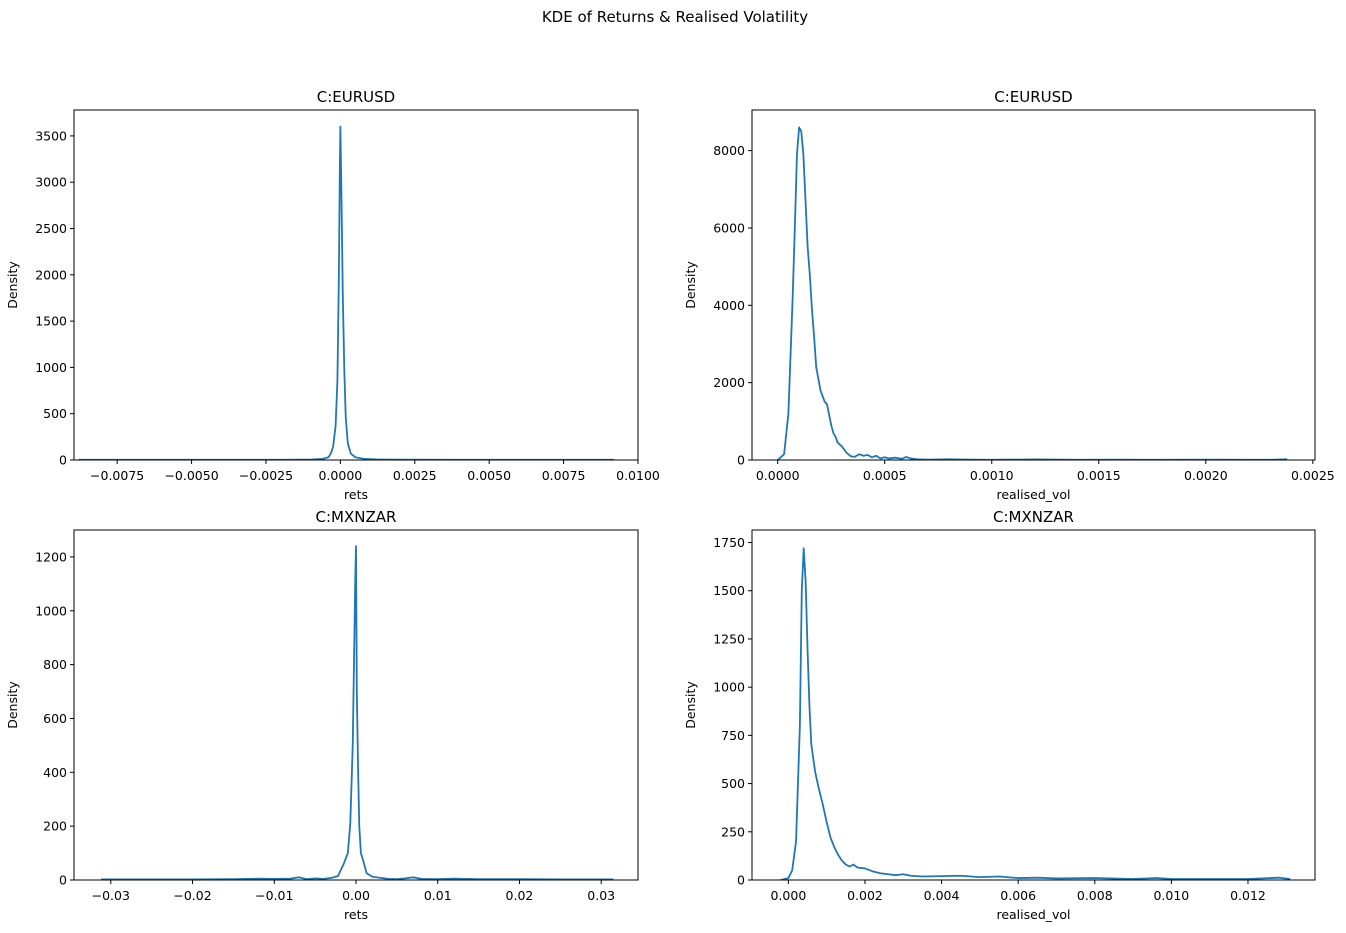 Image resolution: width=1346 pixels, height=933 pixels. I want to click on x-tick-label: 0.006, so click(1018, 895).